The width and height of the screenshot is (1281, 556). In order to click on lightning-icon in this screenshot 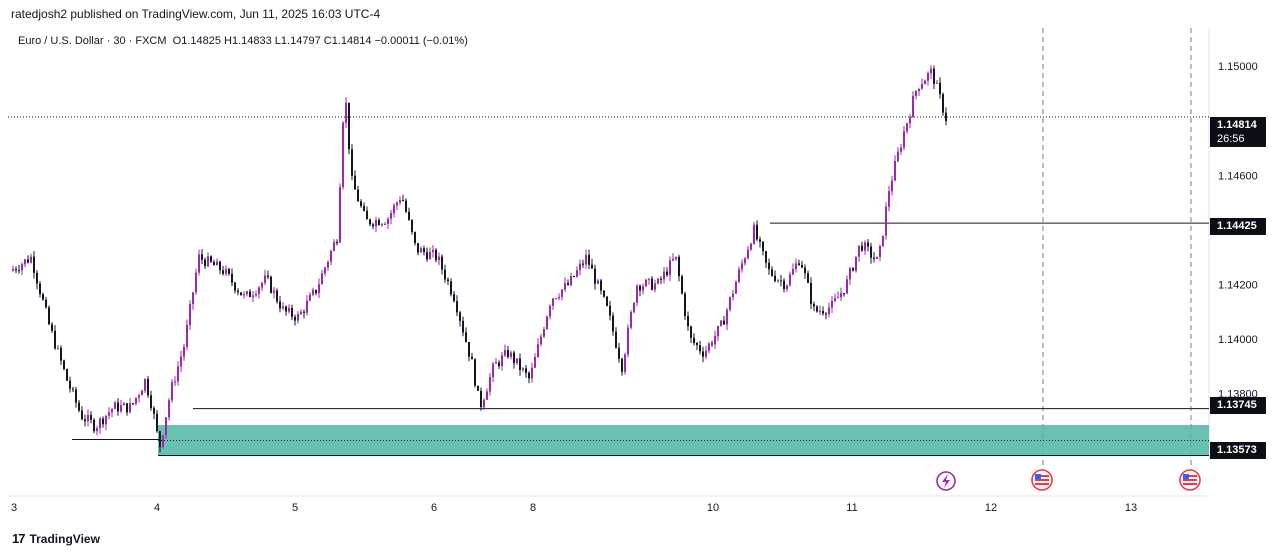, I will do `click(946, 481)`.